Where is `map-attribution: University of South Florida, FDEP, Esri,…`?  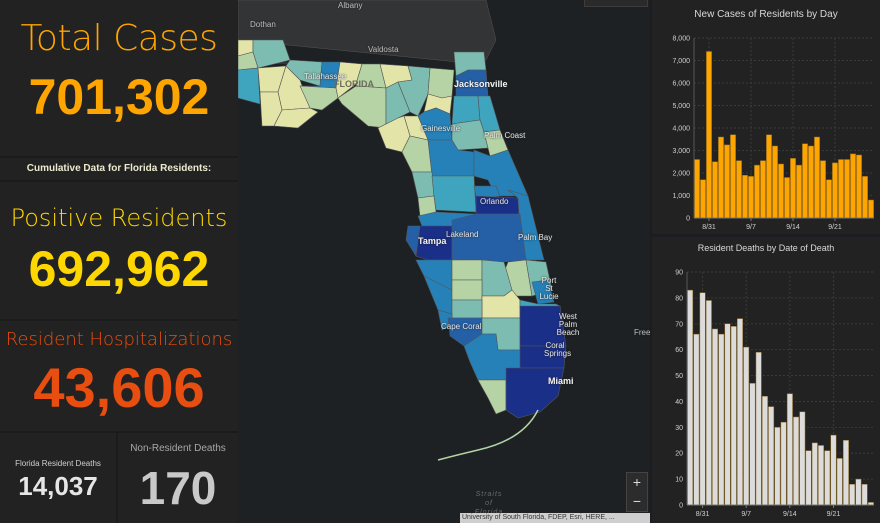 map-attribution: University of South Florida, FDEP, Esri,… is located at coordinates (555, 518).